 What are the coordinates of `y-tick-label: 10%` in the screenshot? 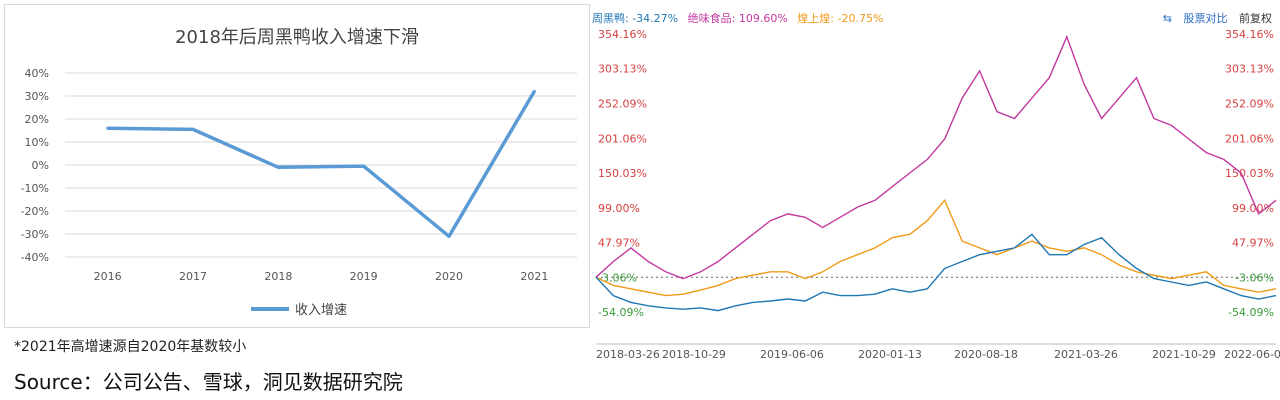 It's located at (37, 142).